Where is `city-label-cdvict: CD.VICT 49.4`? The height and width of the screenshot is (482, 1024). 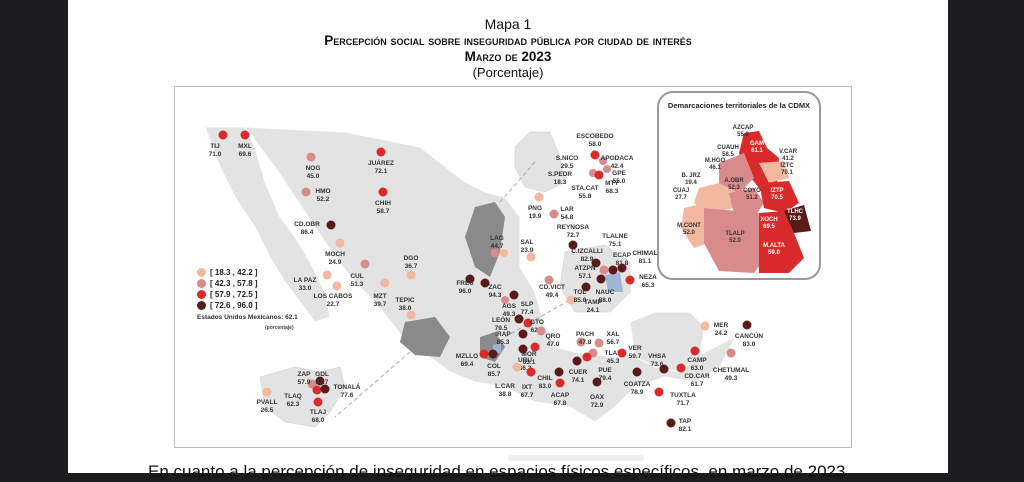
city-label-cdvict: CD.VICT 49.4 is located at coordinates (552, 291).